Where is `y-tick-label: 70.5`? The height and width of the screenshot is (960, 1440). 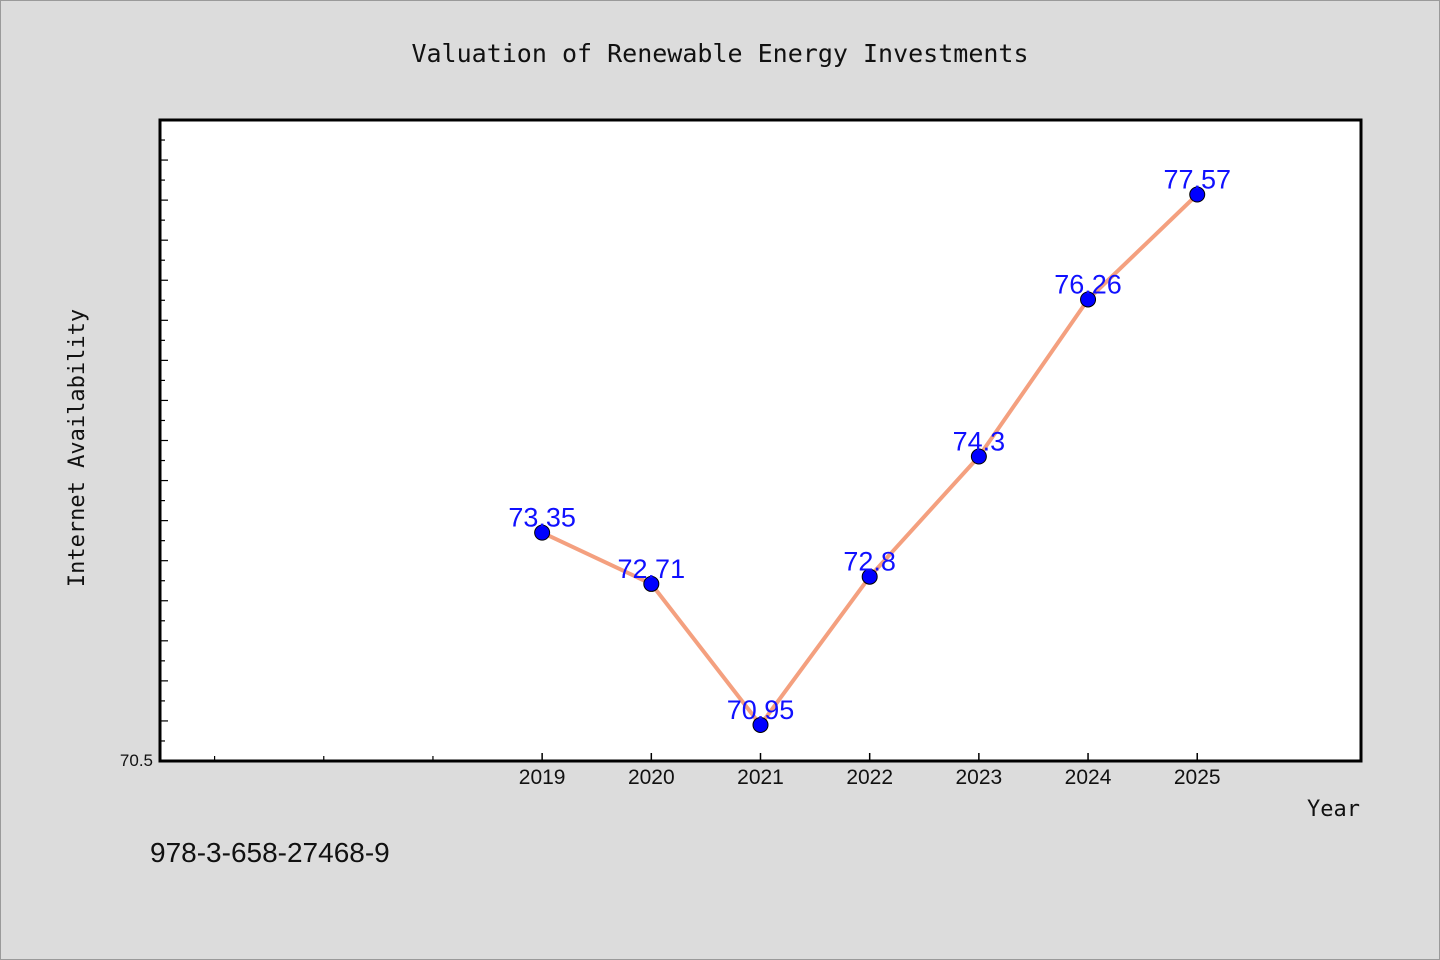 y-tick-label: 70.5 is located at coordinates (136, 760).